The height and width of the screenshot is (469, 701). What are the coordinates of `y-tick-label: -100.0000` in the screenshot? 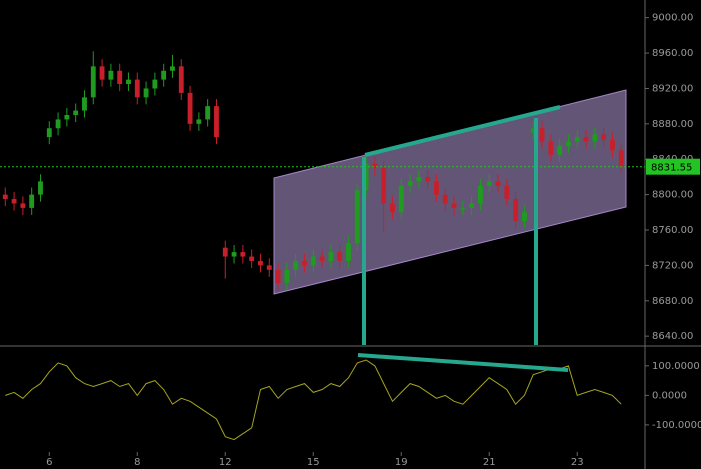 It's located at (676, 425).